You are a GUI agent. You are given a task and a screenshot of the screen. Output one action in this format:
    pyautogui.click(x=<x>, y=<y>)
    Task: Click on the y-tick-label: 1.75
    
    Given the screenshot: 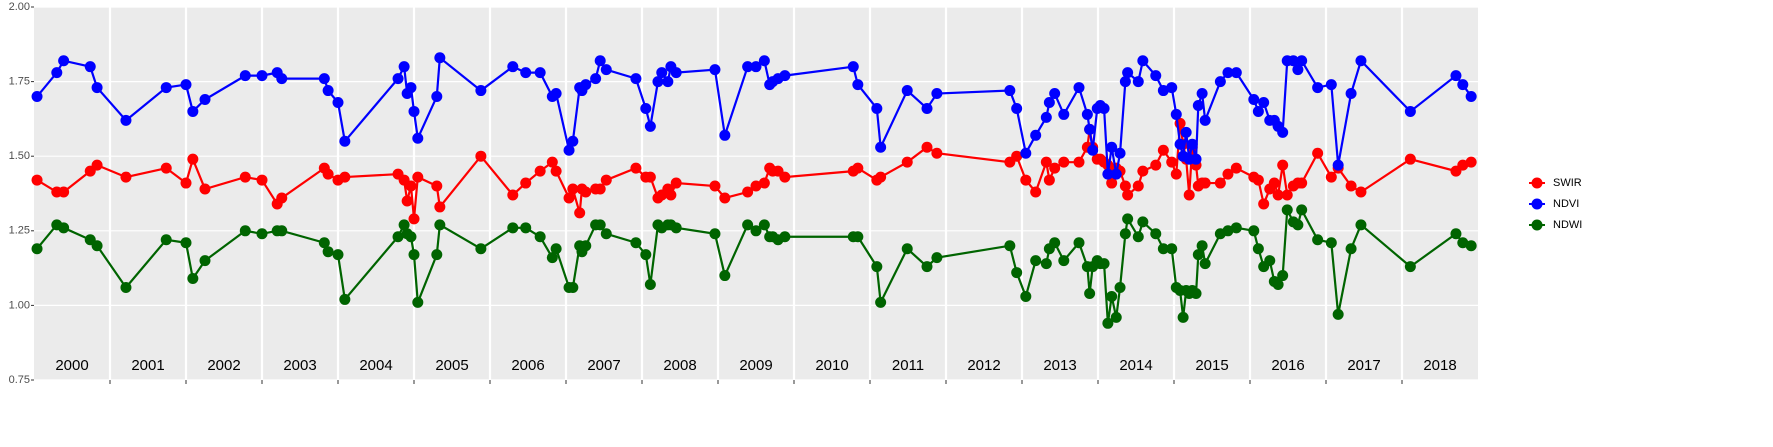 What is the action you would take?
    pyautogui.click(x=19, y=82)
    